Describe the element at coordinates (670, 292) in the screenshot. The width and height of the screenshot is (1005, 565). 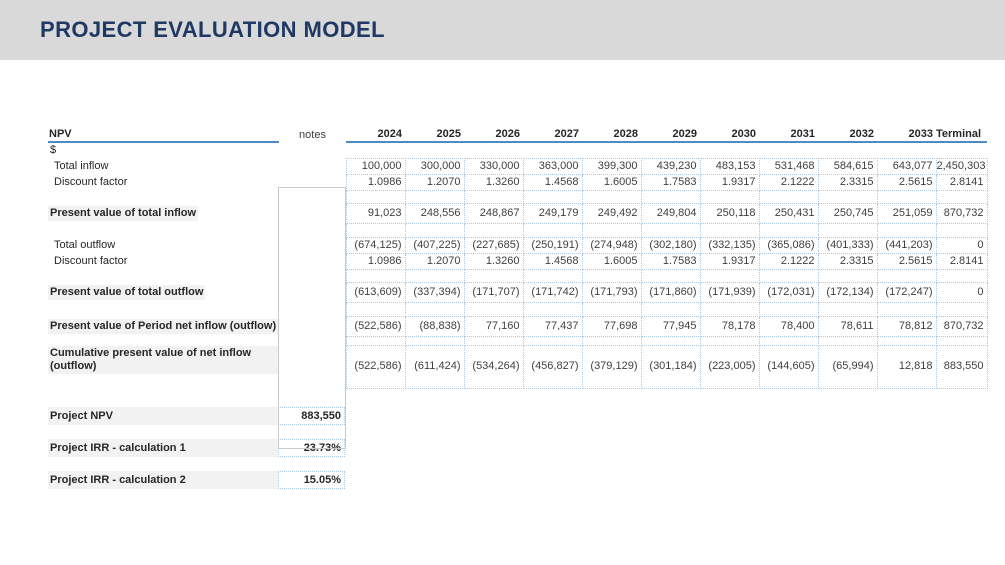
I see `value-cell: (171,860)` at that location.